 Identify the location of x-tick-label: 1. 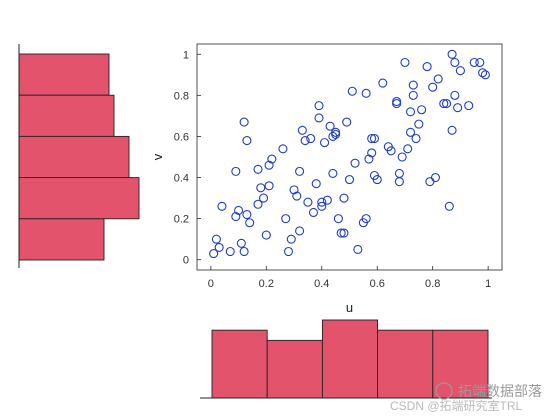
(488, 284).